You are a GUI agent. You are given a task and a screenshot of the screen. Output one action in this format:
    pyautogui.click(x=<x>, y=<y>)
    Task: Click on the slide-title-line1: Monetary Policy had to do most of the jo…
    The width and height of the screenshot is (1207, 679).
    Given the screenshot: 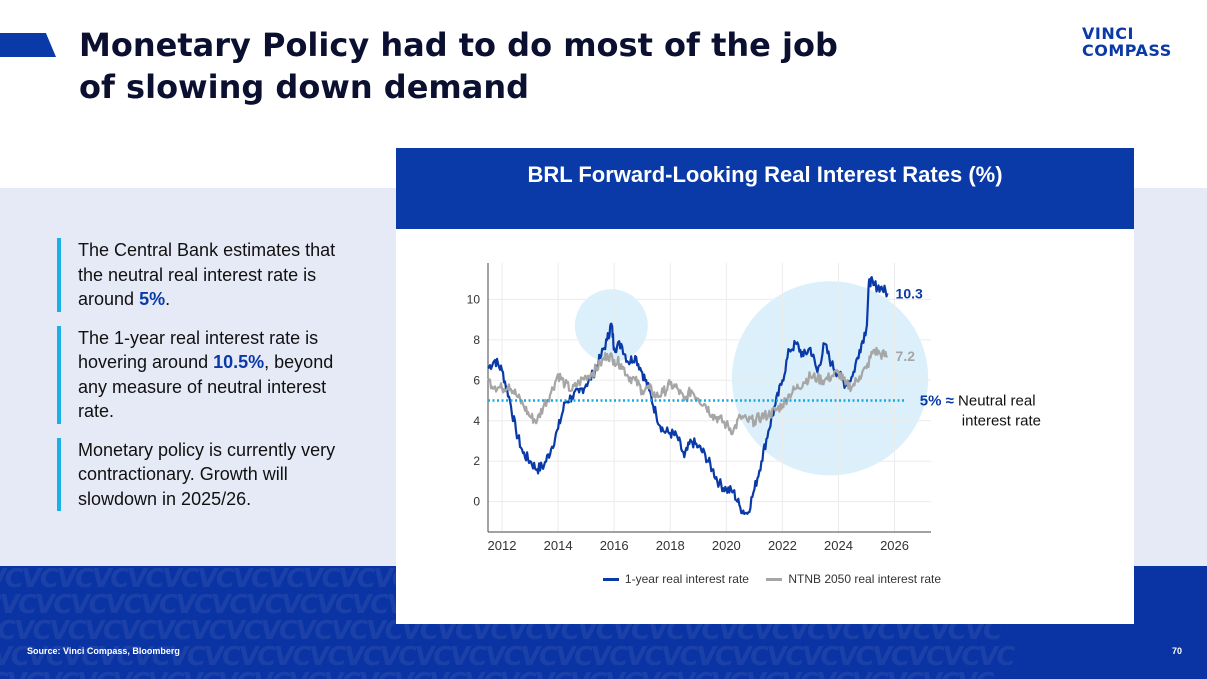 What is the action you would take?
    pyautogui.click(x=458, y=45)
    